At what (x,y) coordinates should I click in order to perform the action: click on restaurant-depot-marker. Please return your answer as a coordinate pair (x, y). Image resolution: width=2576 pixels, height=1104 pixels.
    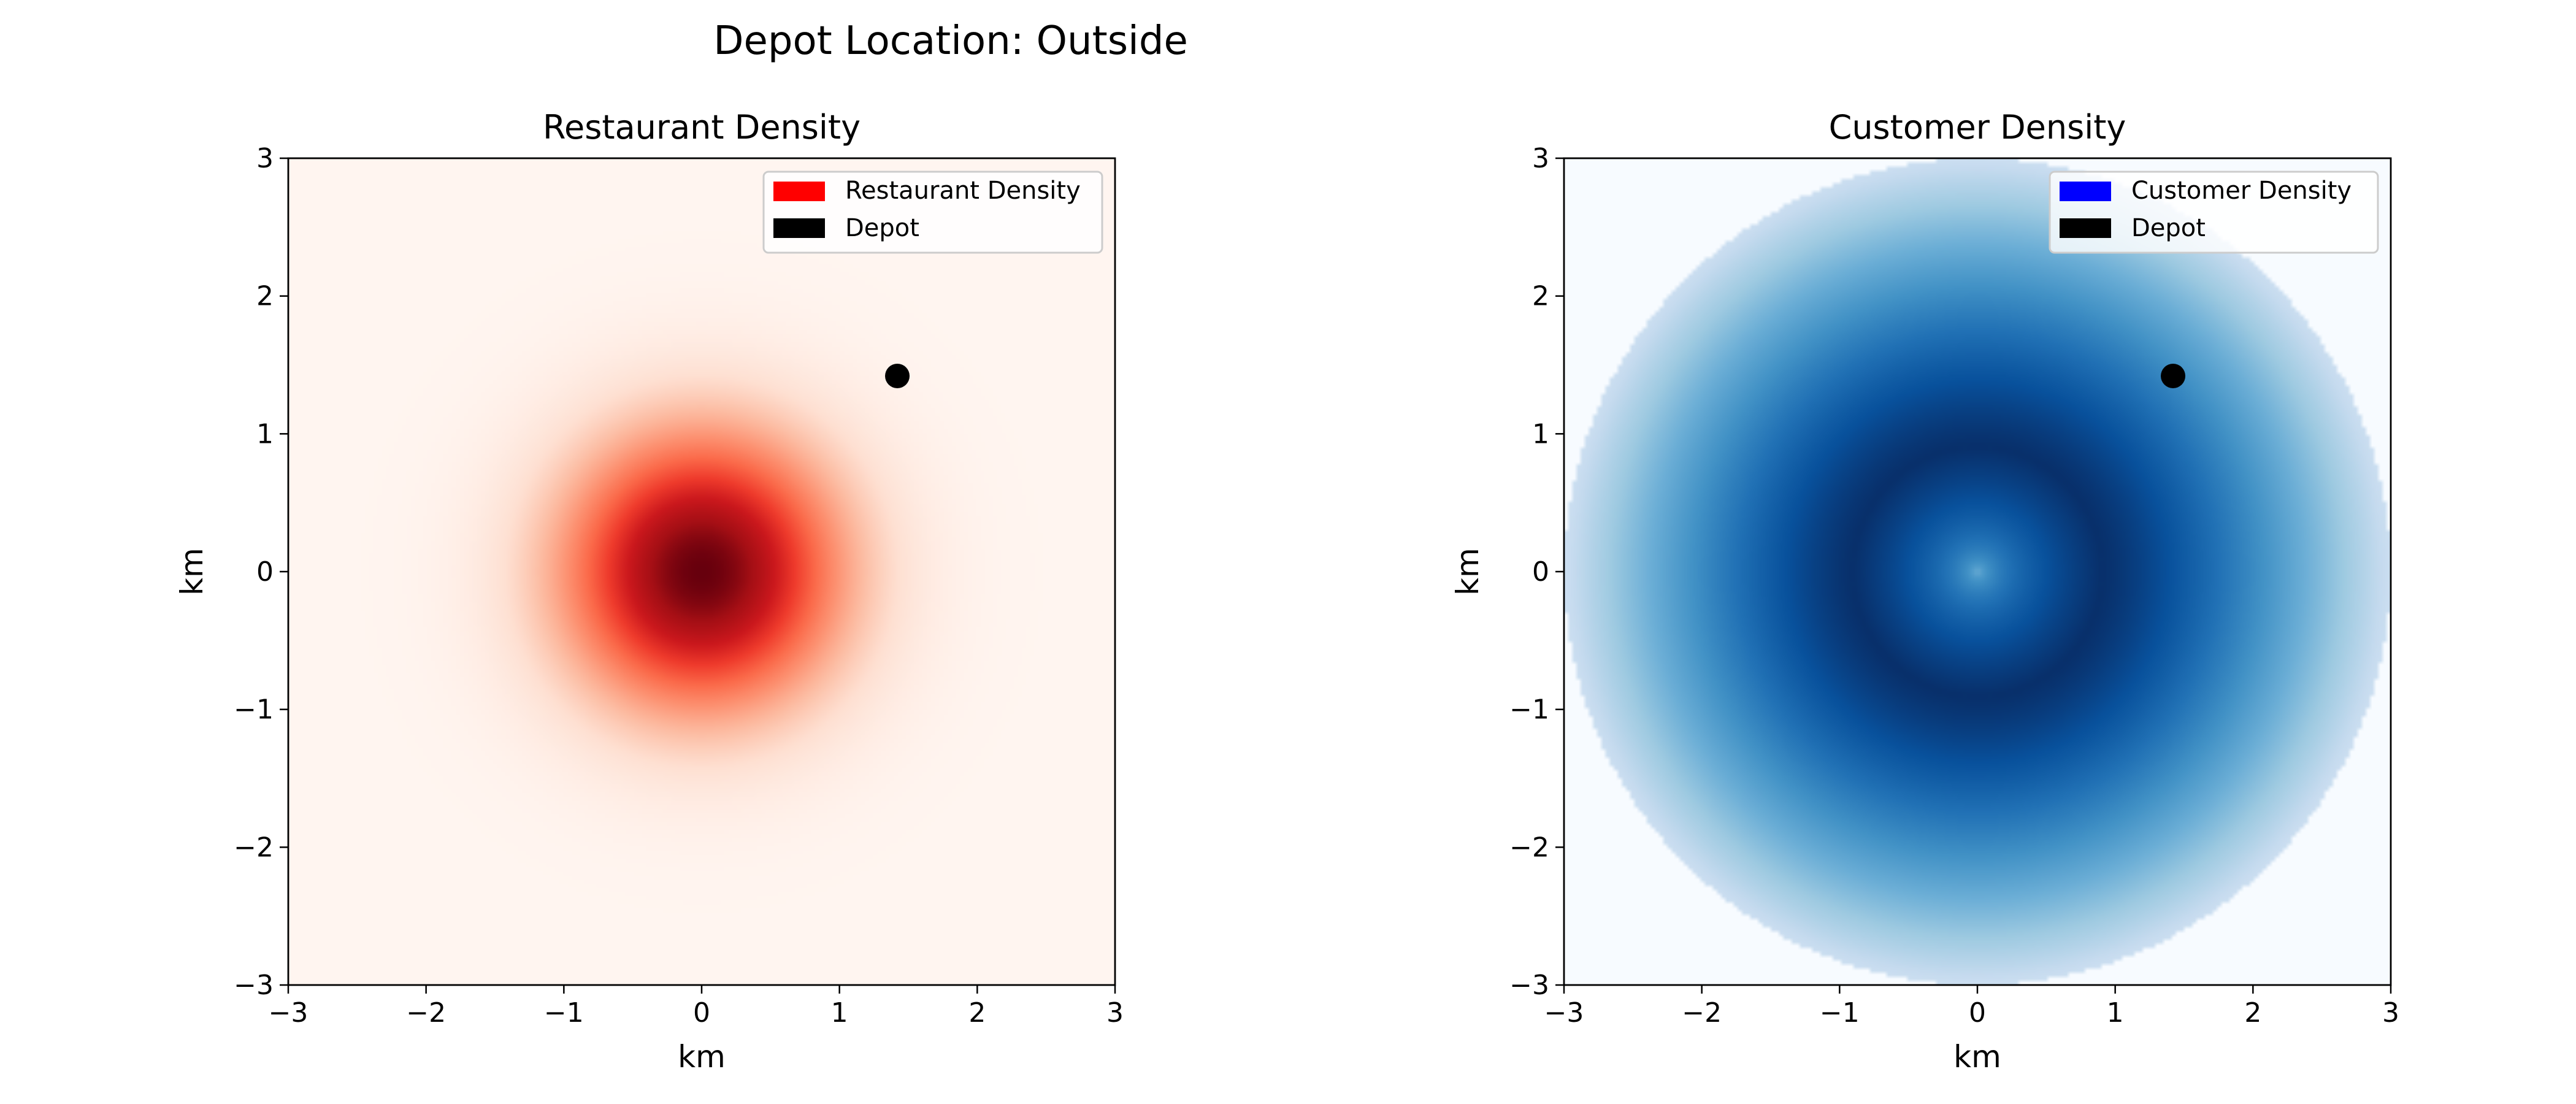
    Looking at the image, I should click on (897, 375).